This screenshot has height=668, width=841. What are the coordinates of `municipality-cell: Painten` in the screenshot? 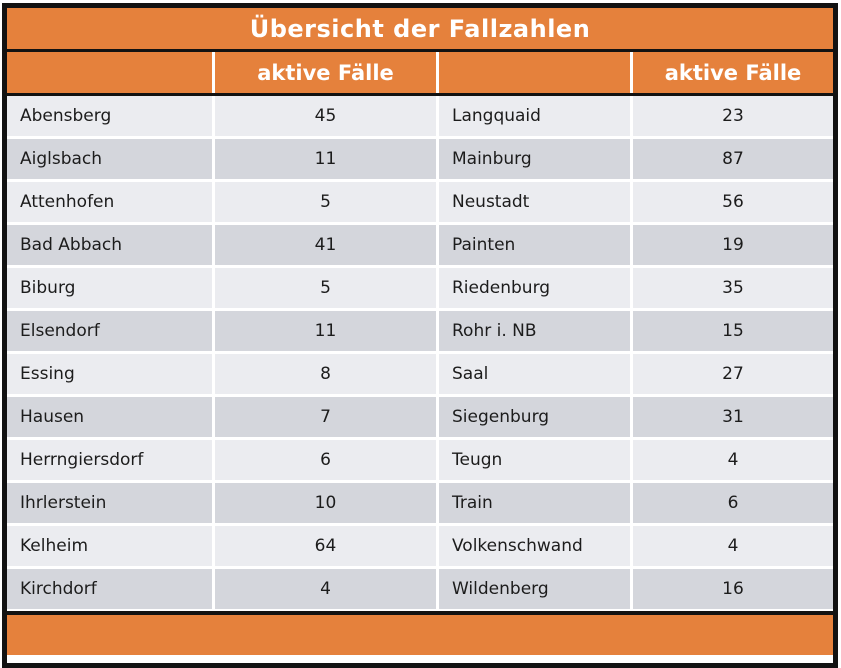 It's located at (534, 245).